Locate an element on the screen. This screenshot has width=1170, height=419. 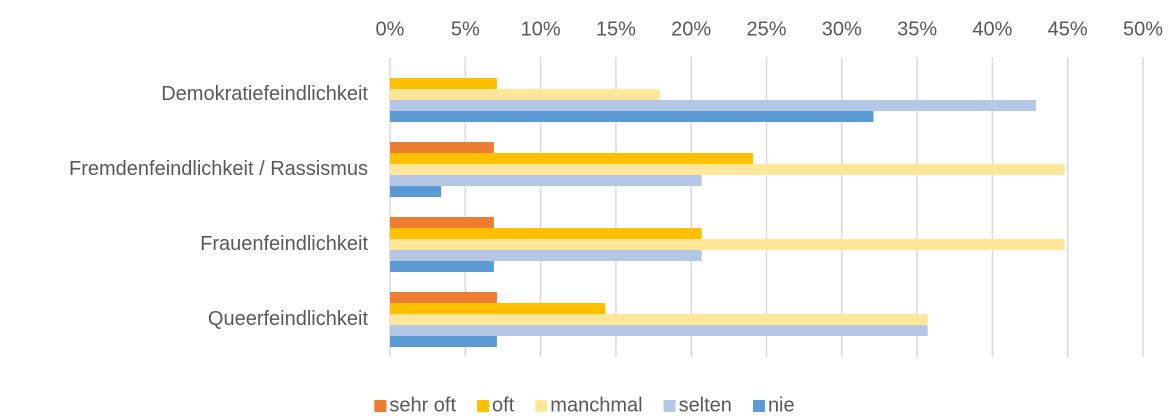
x-tick-label: 20% is located at coordinates (691, 29).